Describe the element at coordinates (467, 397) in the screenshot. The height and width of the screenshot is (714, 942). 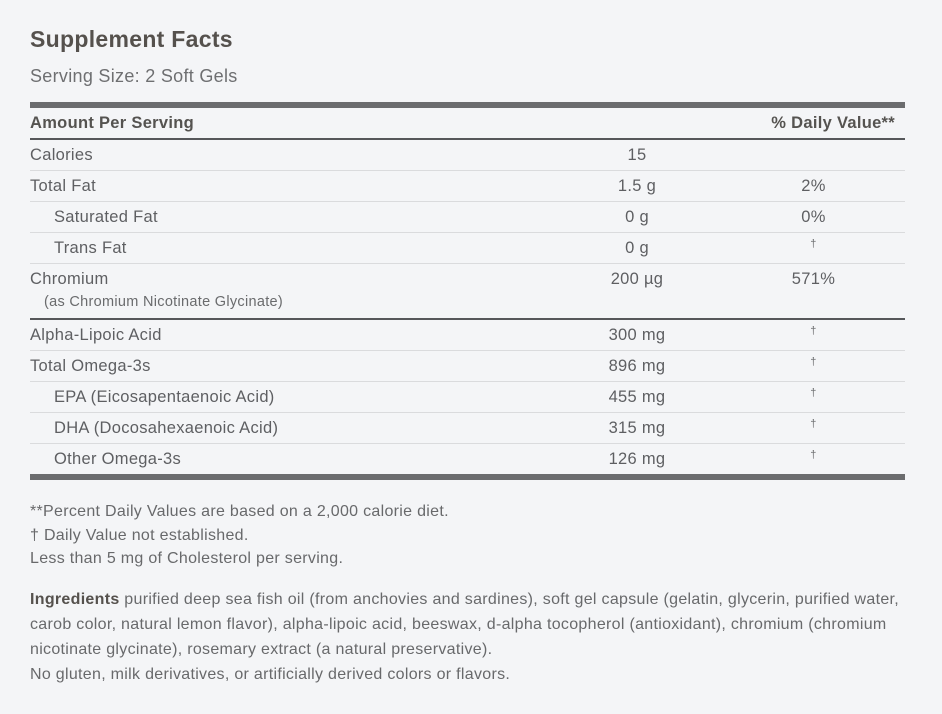
I see `table-row: EPA (Eicosapentaenoic Acid) 455 mg †` at that location.